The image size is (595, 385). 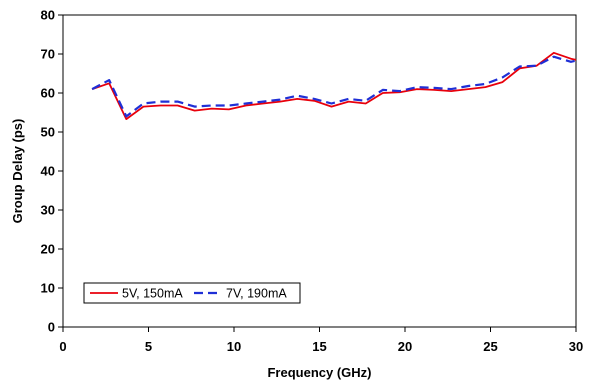 I want to click on y-tick-label: 80, so click(x=48, y=15).